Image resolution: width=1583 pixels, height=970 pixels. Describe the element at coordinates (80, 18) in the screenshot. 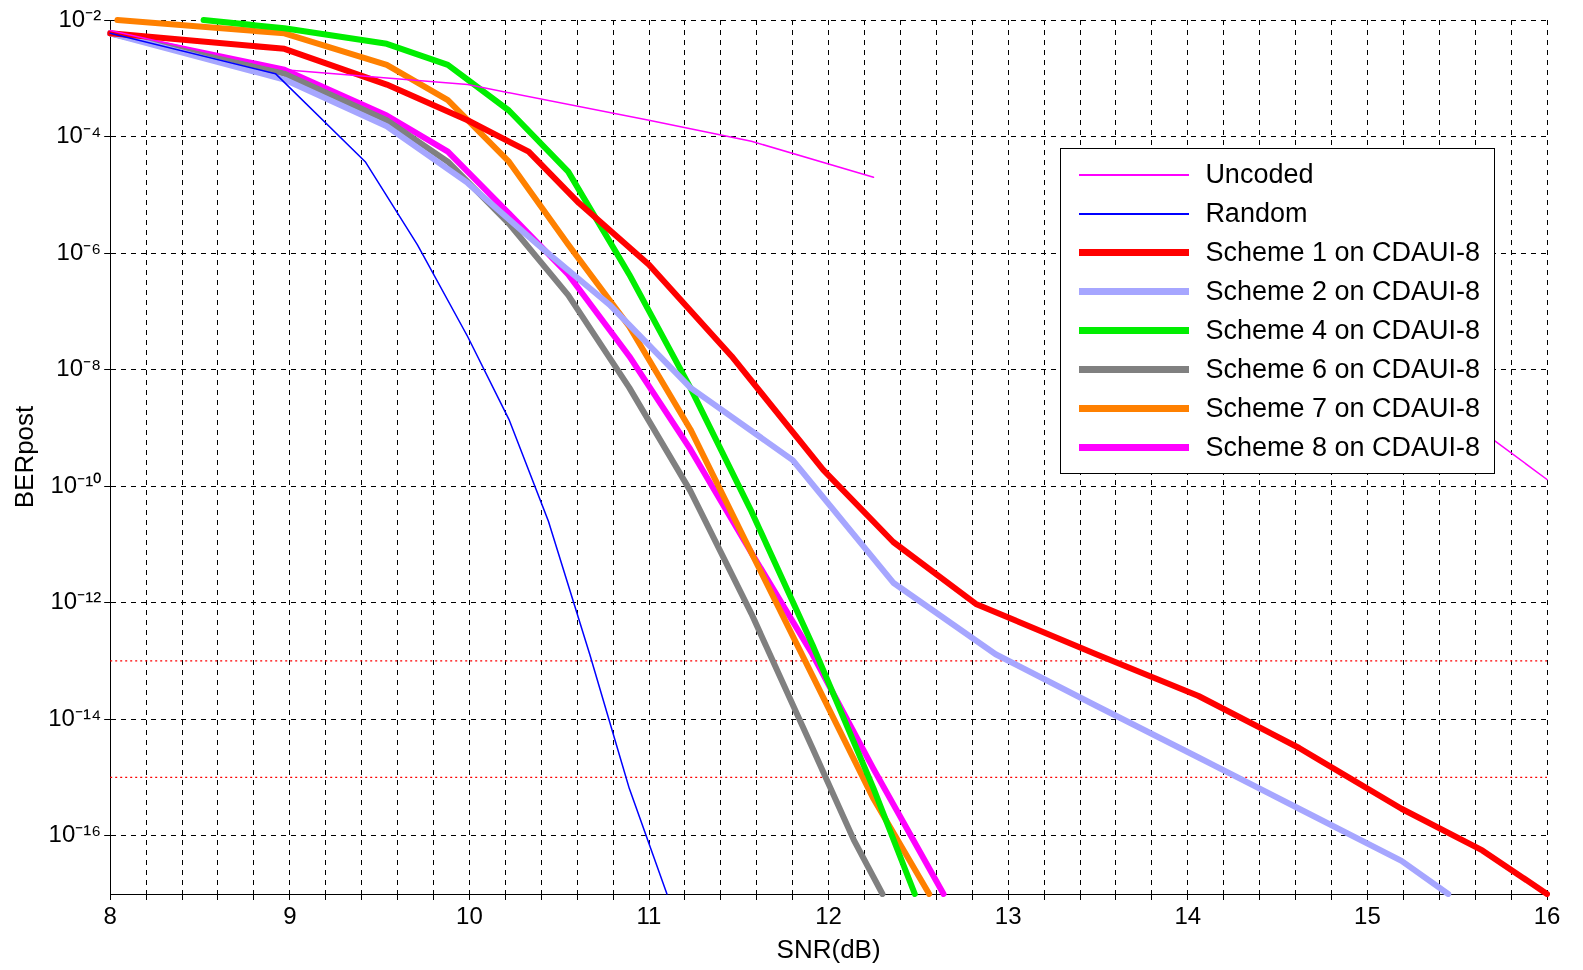

I see `y-tick-label: 10⁻²` at that location.